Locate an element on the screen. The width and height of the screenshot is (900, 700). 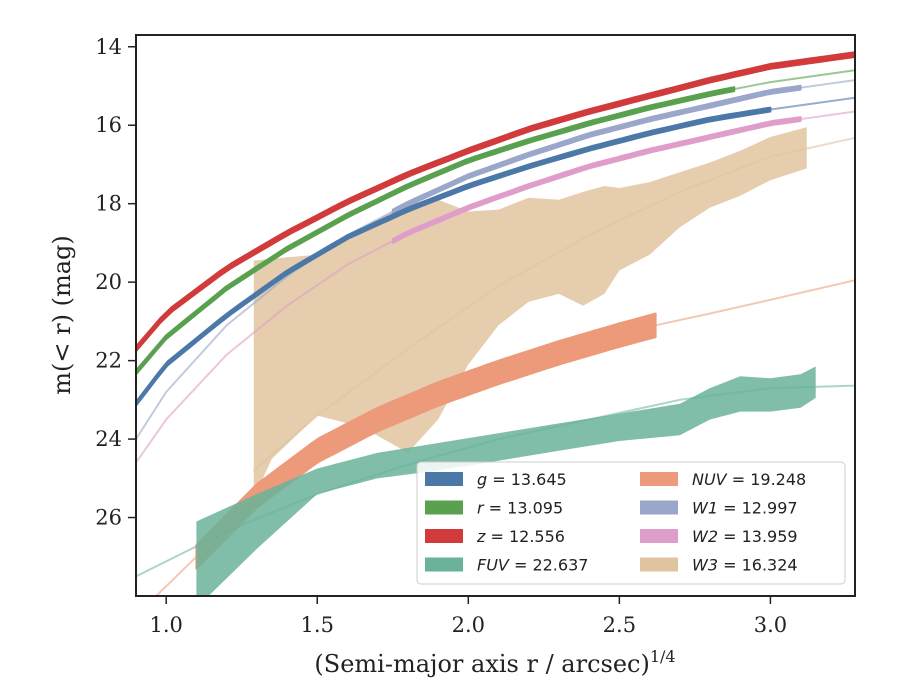
legend-swatch-nuv is located at coordinates (659, 479).